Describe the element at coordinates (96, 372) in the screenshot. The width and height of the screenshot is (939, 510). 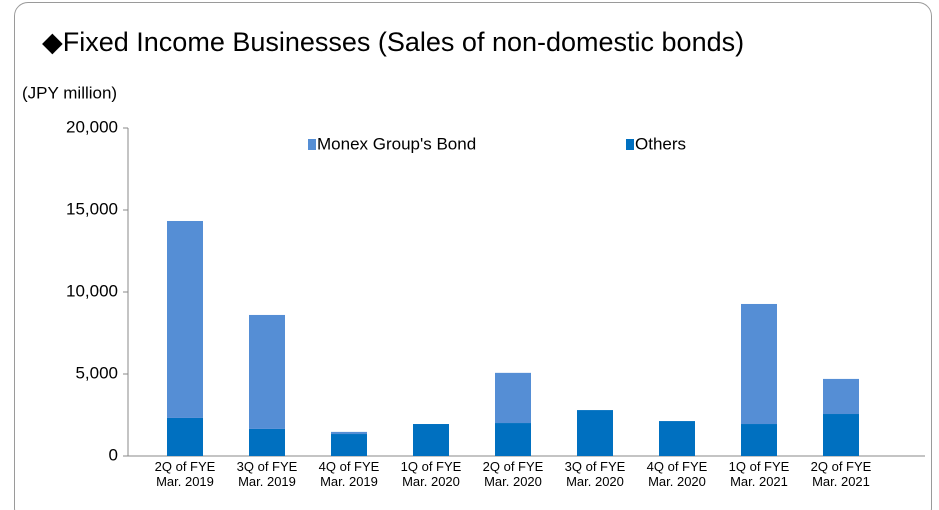
I see `y-tick-label: 5,000` at that location.